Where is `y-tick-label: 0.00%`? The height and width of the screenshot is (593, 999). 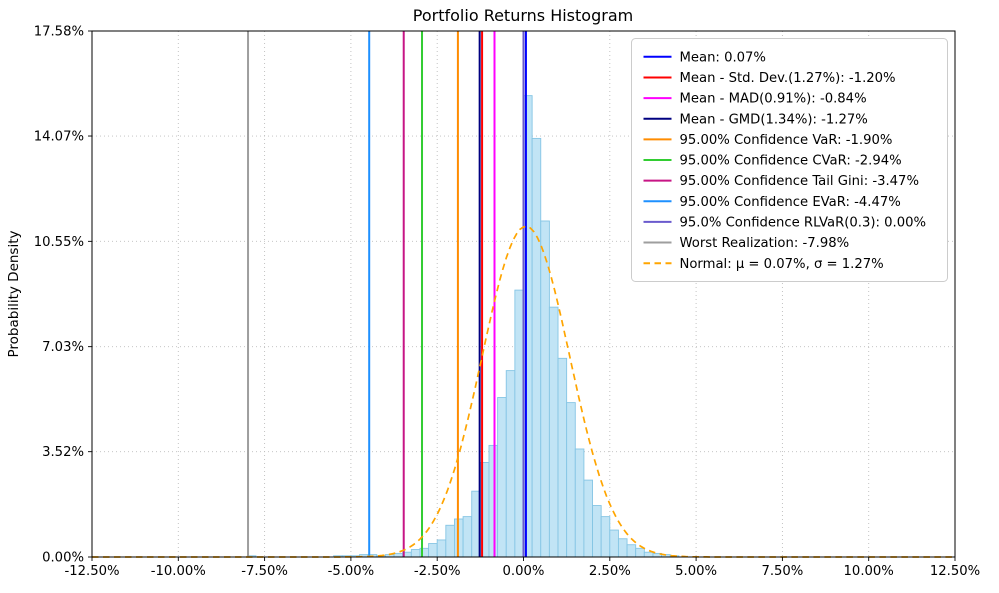 y-tick-label: 0.00% is located at coordinates (63, 558).